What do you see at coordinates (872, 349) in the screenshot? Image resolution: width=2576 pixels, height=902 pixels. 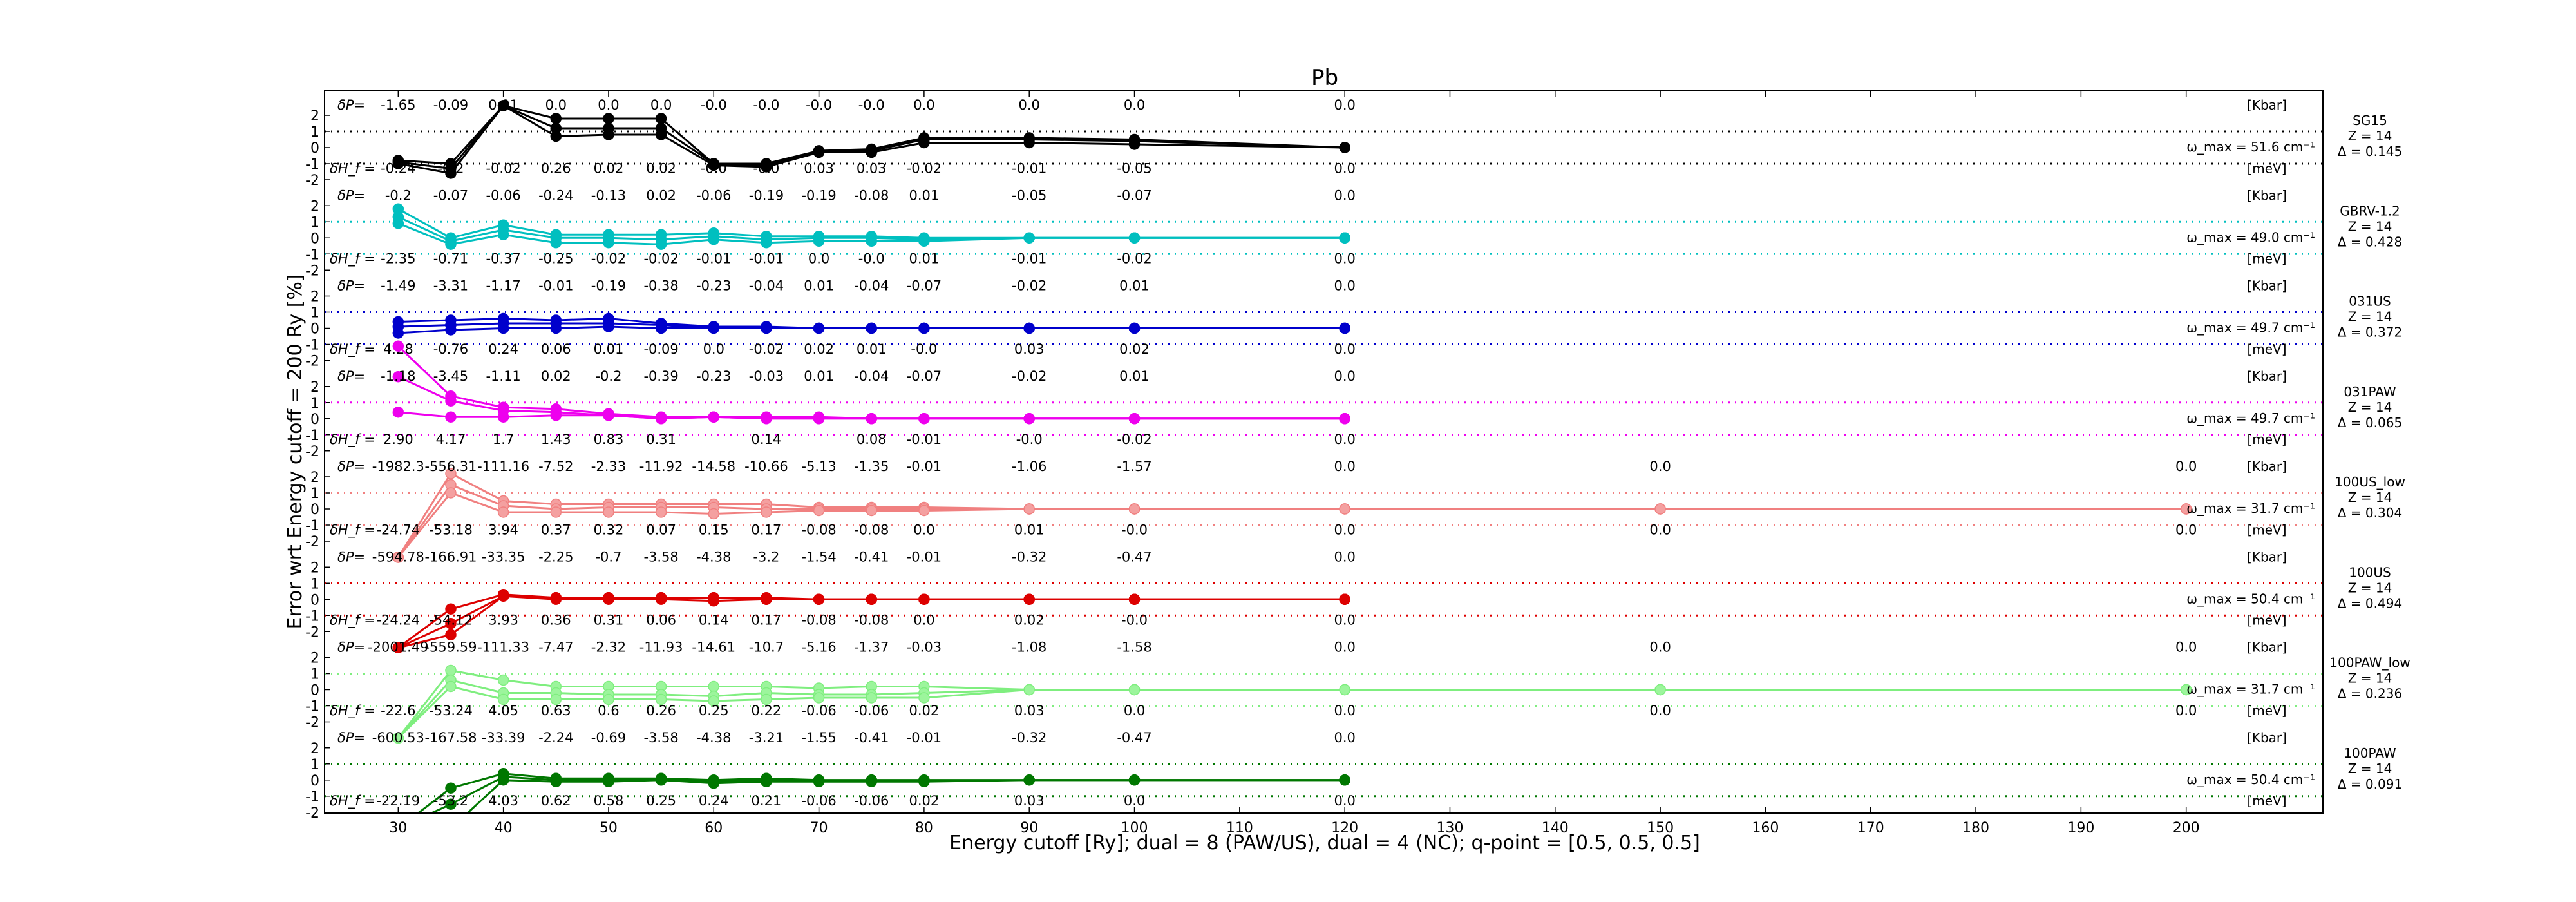 I see `dh-value: 0.01` at bounding box center [872, 349].